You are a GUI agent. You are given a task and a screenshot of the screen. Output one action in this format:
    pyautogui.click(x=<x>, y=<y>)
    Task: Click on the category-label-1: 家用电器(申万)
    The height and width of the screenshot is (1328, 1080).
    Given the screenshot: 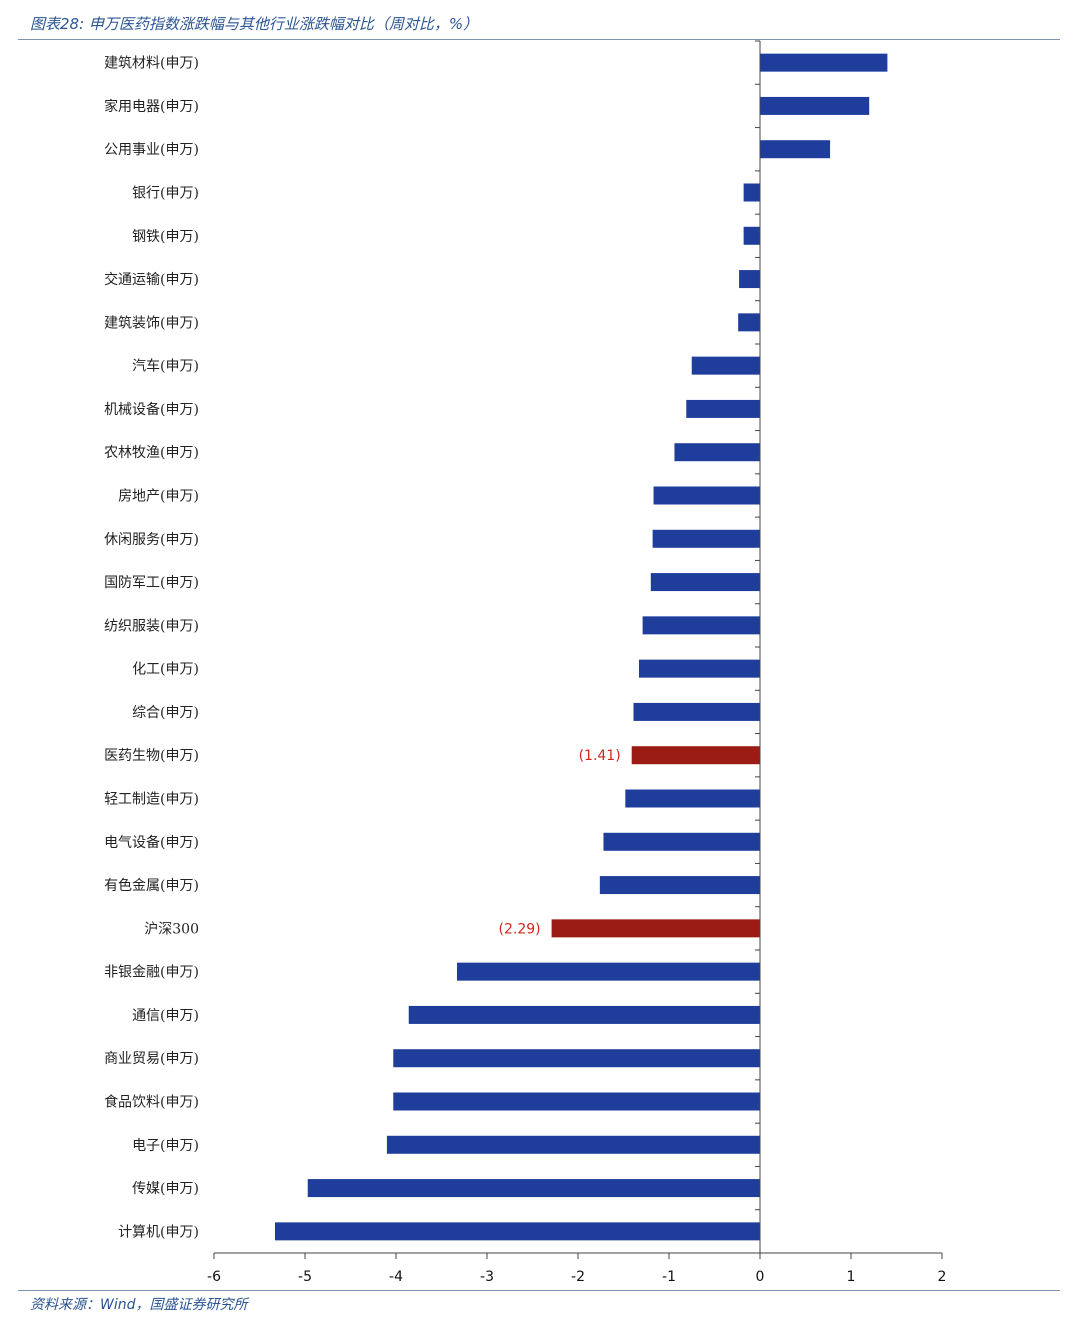 What is the action you would take?
    pyautogui.click(x=151, y=106)
    